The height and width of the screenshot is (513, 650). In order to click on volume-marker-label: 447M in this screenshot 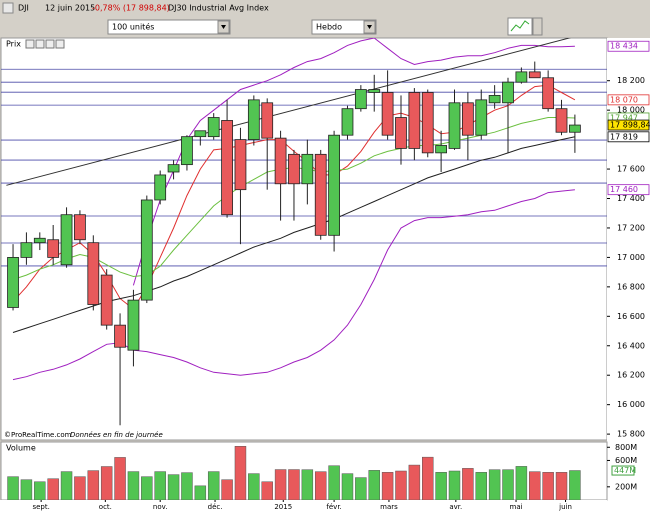, I will do `click(625, 470)`.